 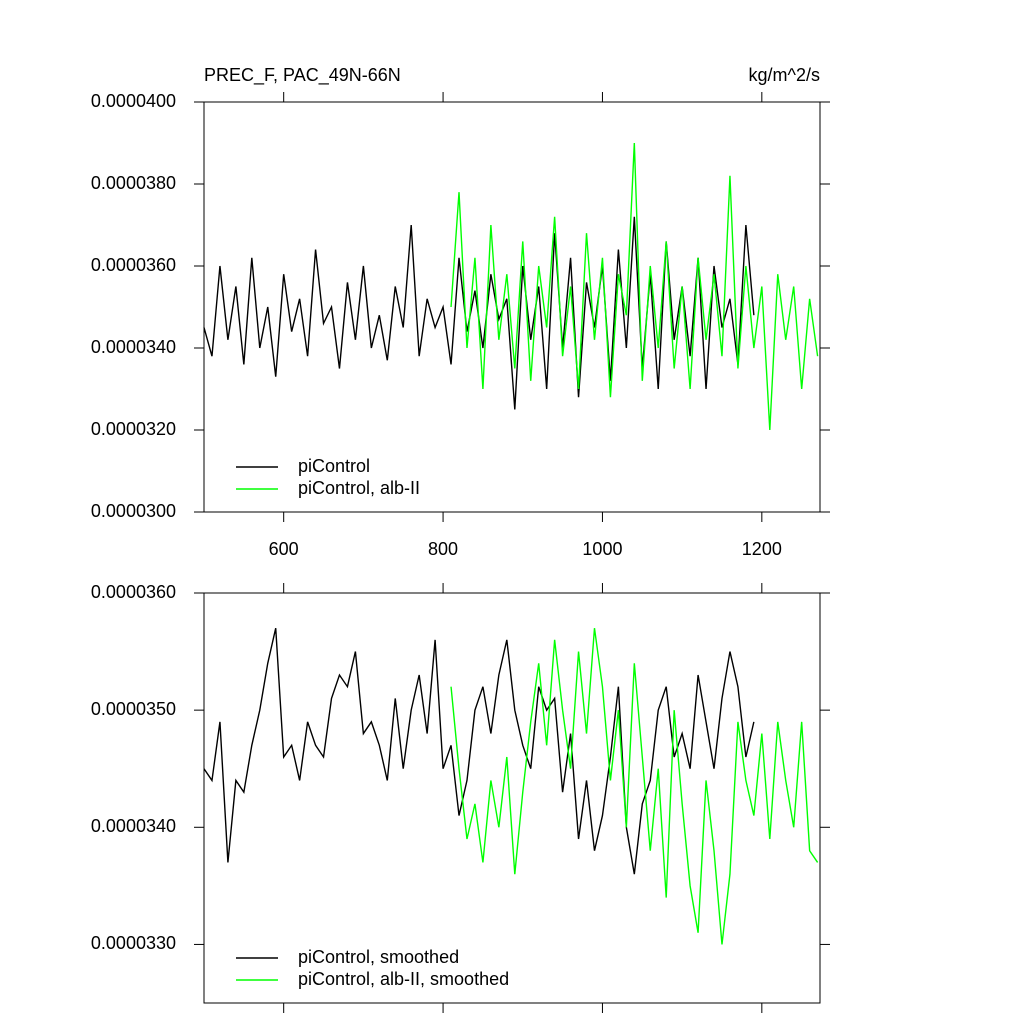 What do you see at coordinates (133, 101) in the screenshot?
I see `y-tick-label: 0.0000400` at bounding box center [133, 101].